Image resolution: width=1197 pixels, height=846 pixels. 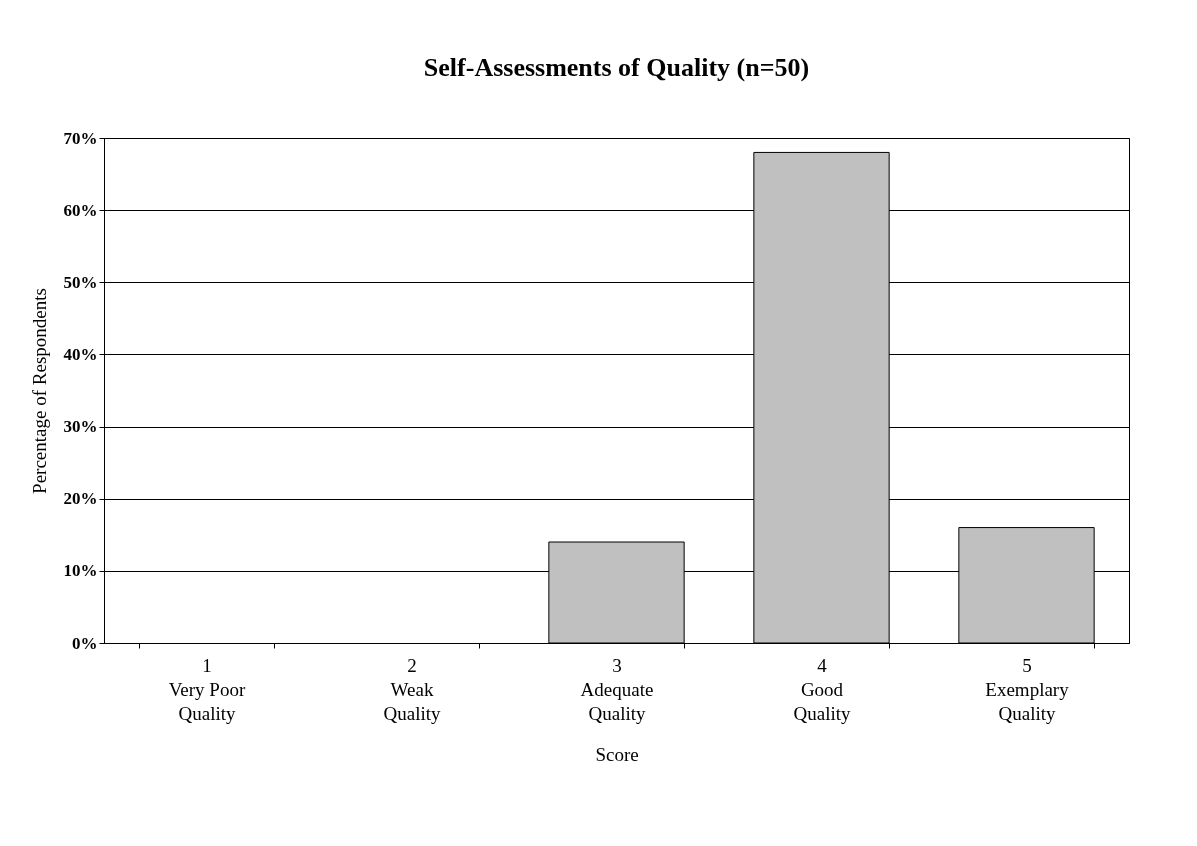 What do you see at coordinates (80, 571) in the screenshot?
I see `y-tick-label: 10%` at bounding box center [80, 571].